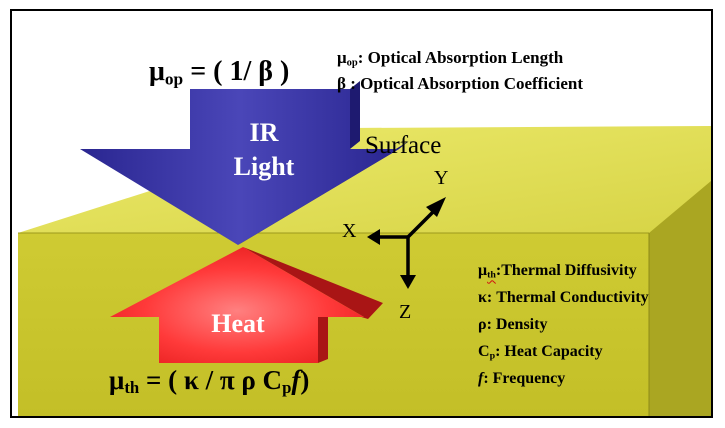  I want to click on ir-label: IR, so click(264, 132).